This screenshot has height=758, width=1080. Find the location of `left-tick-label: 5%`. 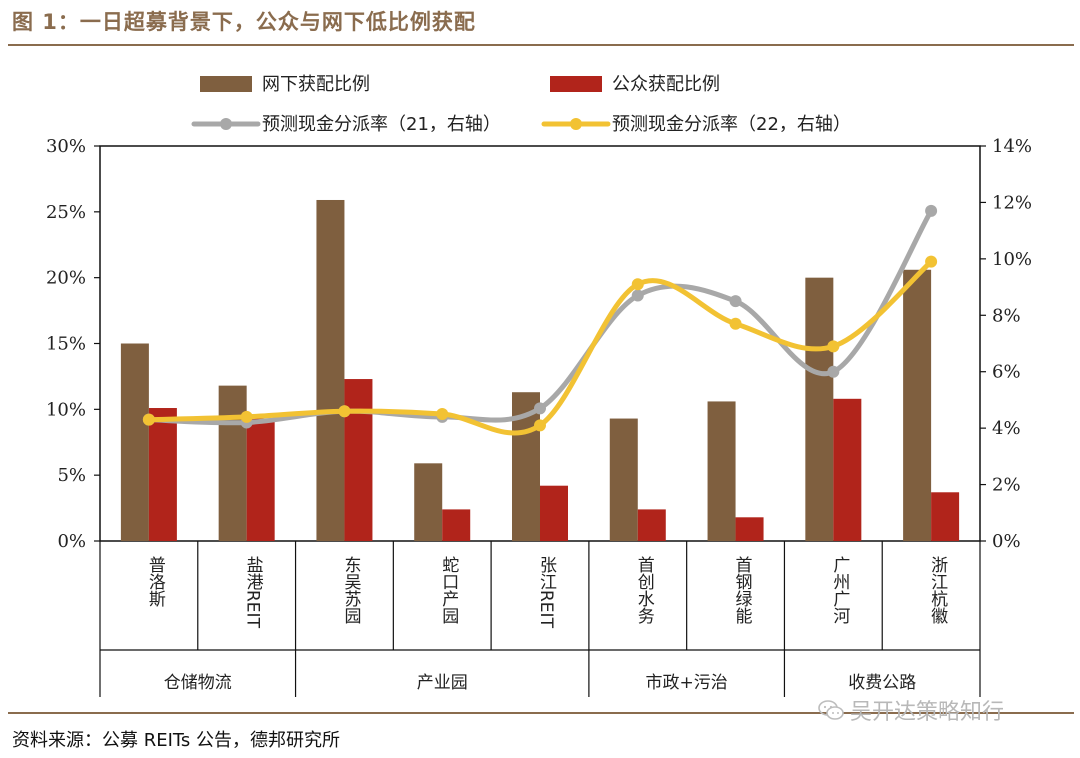

left-tick-label: 5% is located at coordinates (71, 475).